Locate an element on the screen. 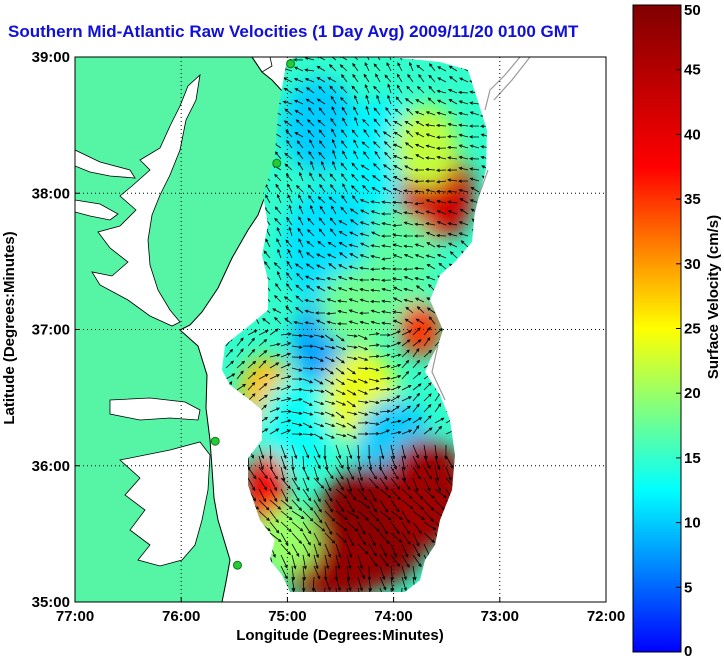 Image resolution: width=724 pixels, height=659 pixels. x-axis-ticks: 77:00 76:00 75:00 74:00 73:00 72:00 is located at coordinates (340, 611).